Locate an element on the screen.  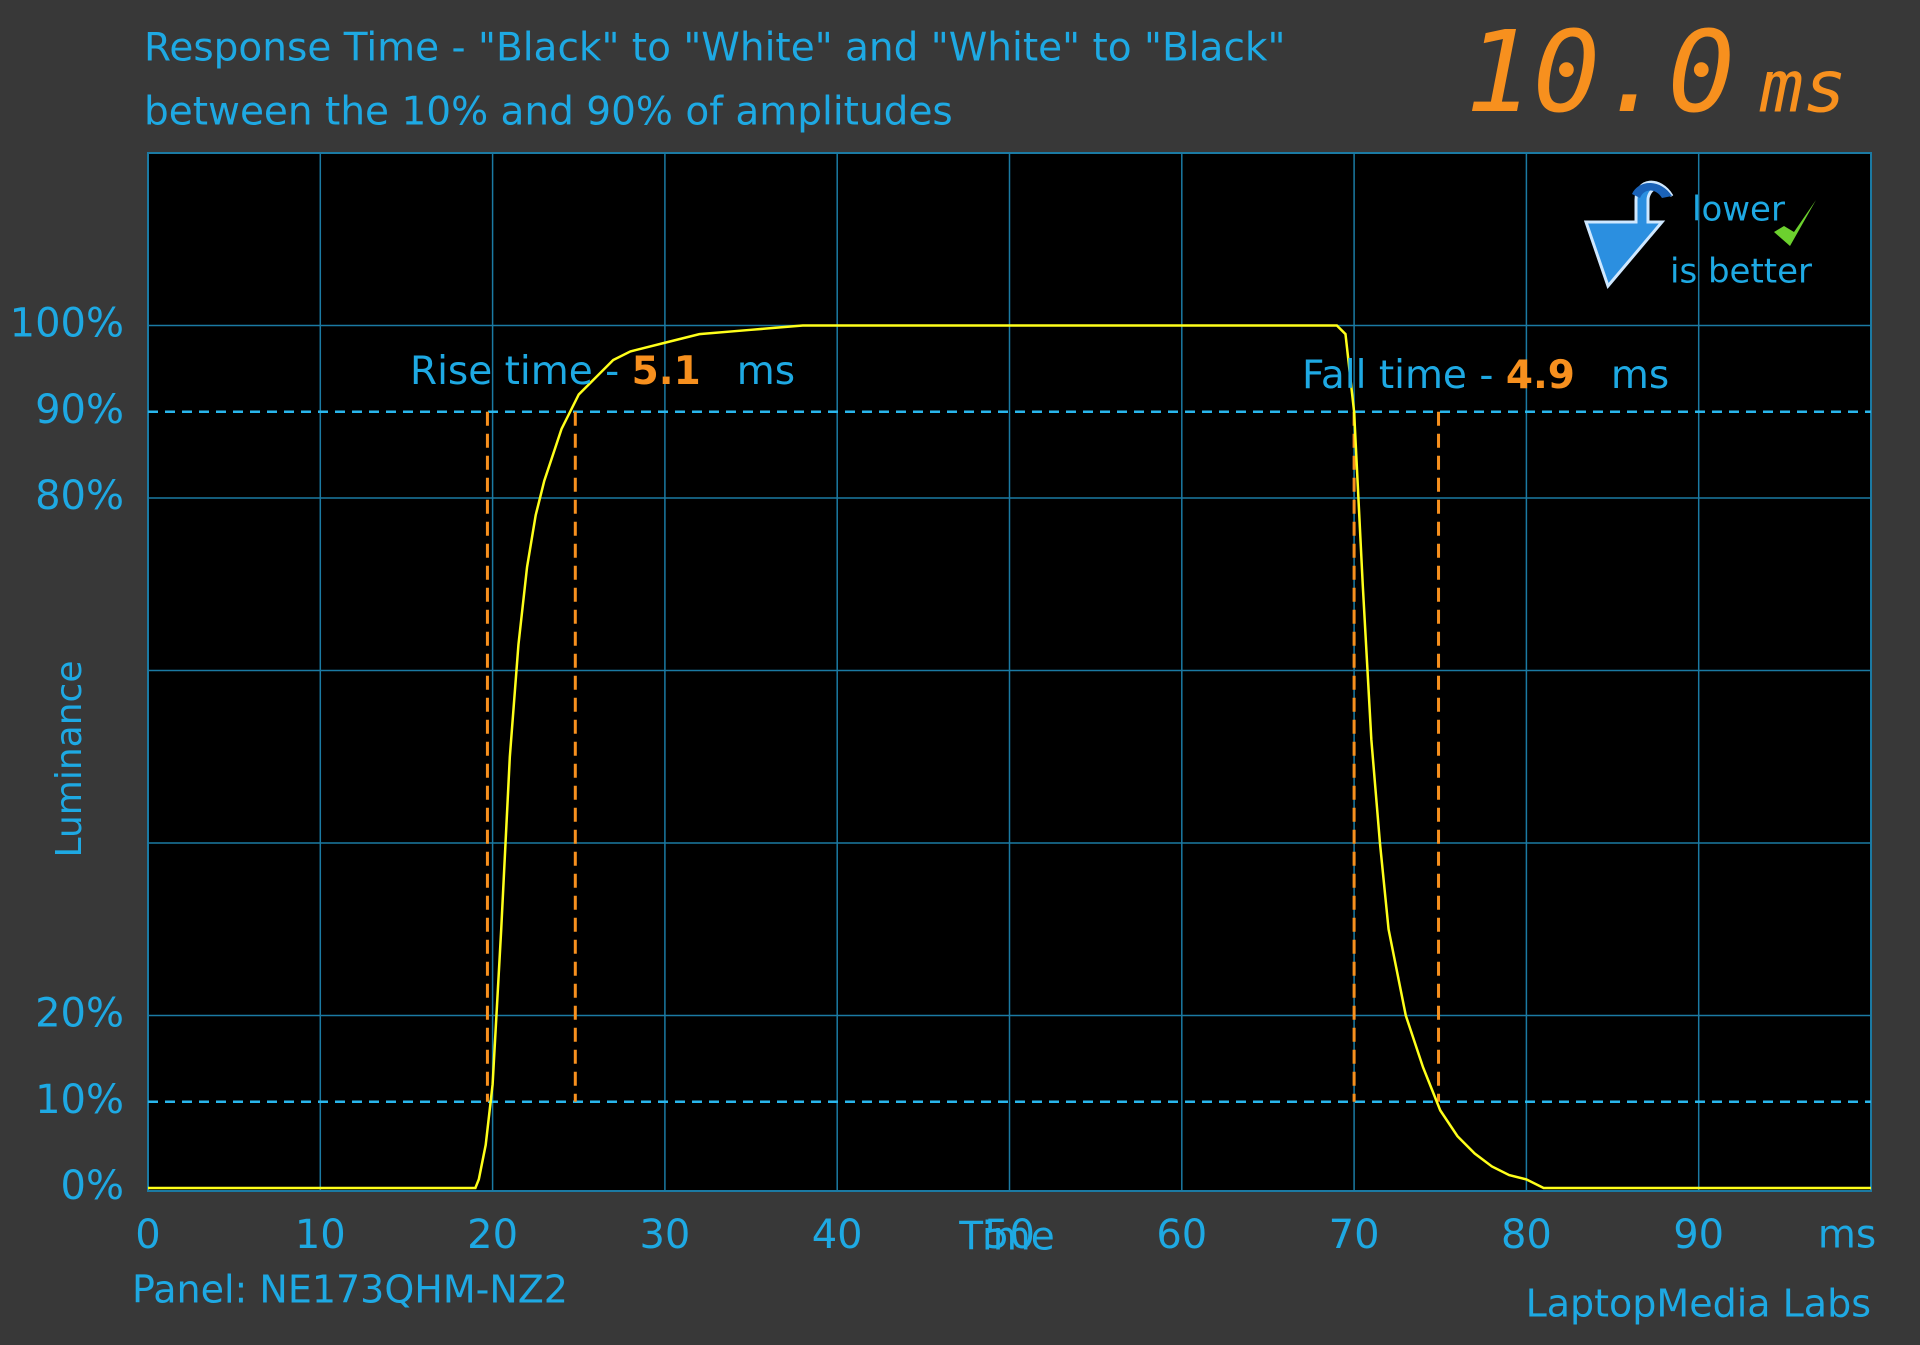
annotation-label: Fall time - is located at coordinates (1404, 375).